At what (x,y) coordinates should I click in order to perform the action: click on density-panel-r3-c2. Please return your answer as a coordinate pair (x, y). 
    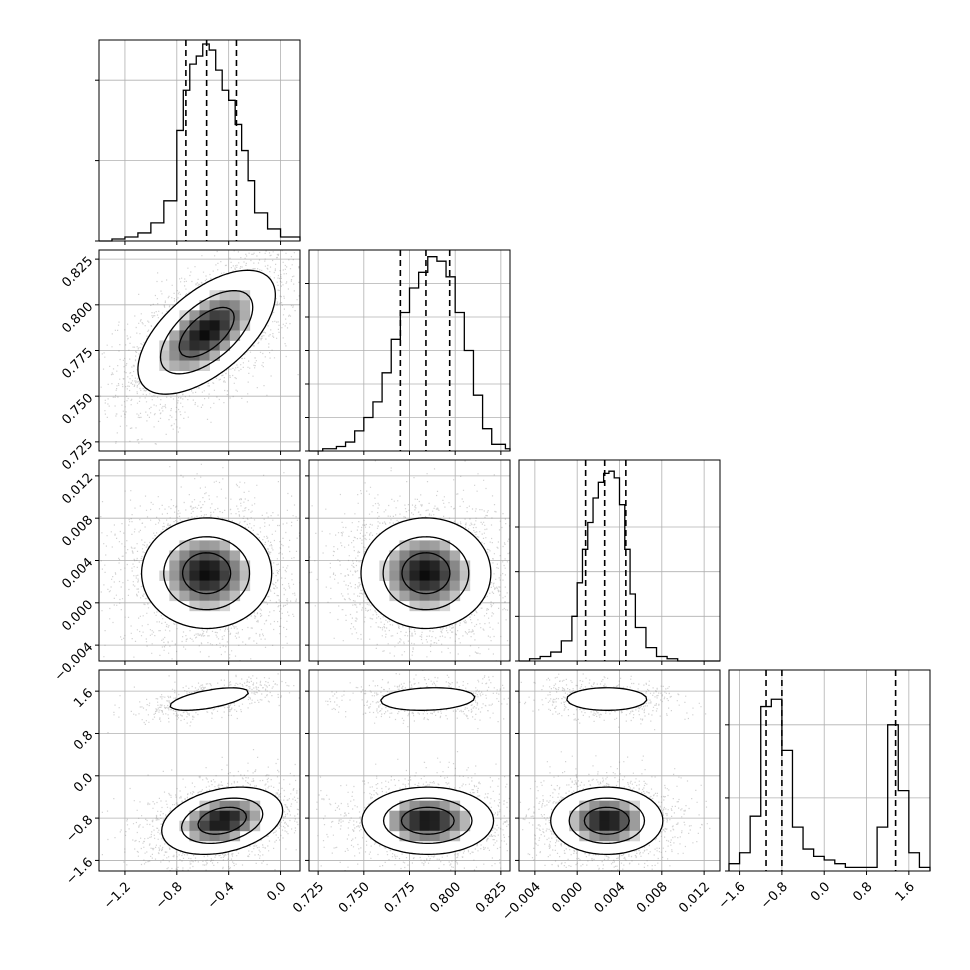
    Looking at the image, I should click on (408, 562).